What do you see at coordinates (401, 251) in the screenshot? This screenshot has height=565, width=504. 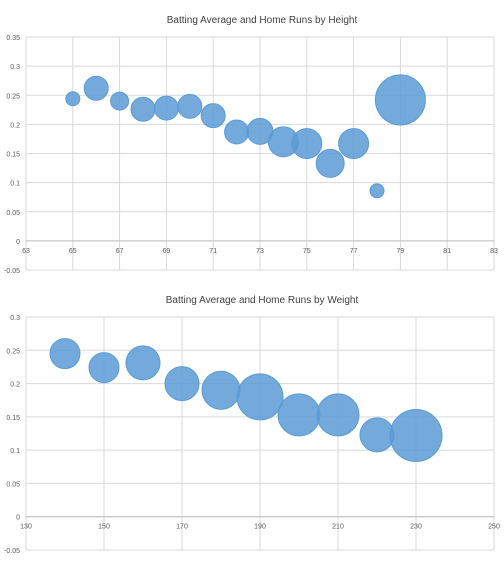 I see `x-tick-label: 79` at bounding box center [401, 251].